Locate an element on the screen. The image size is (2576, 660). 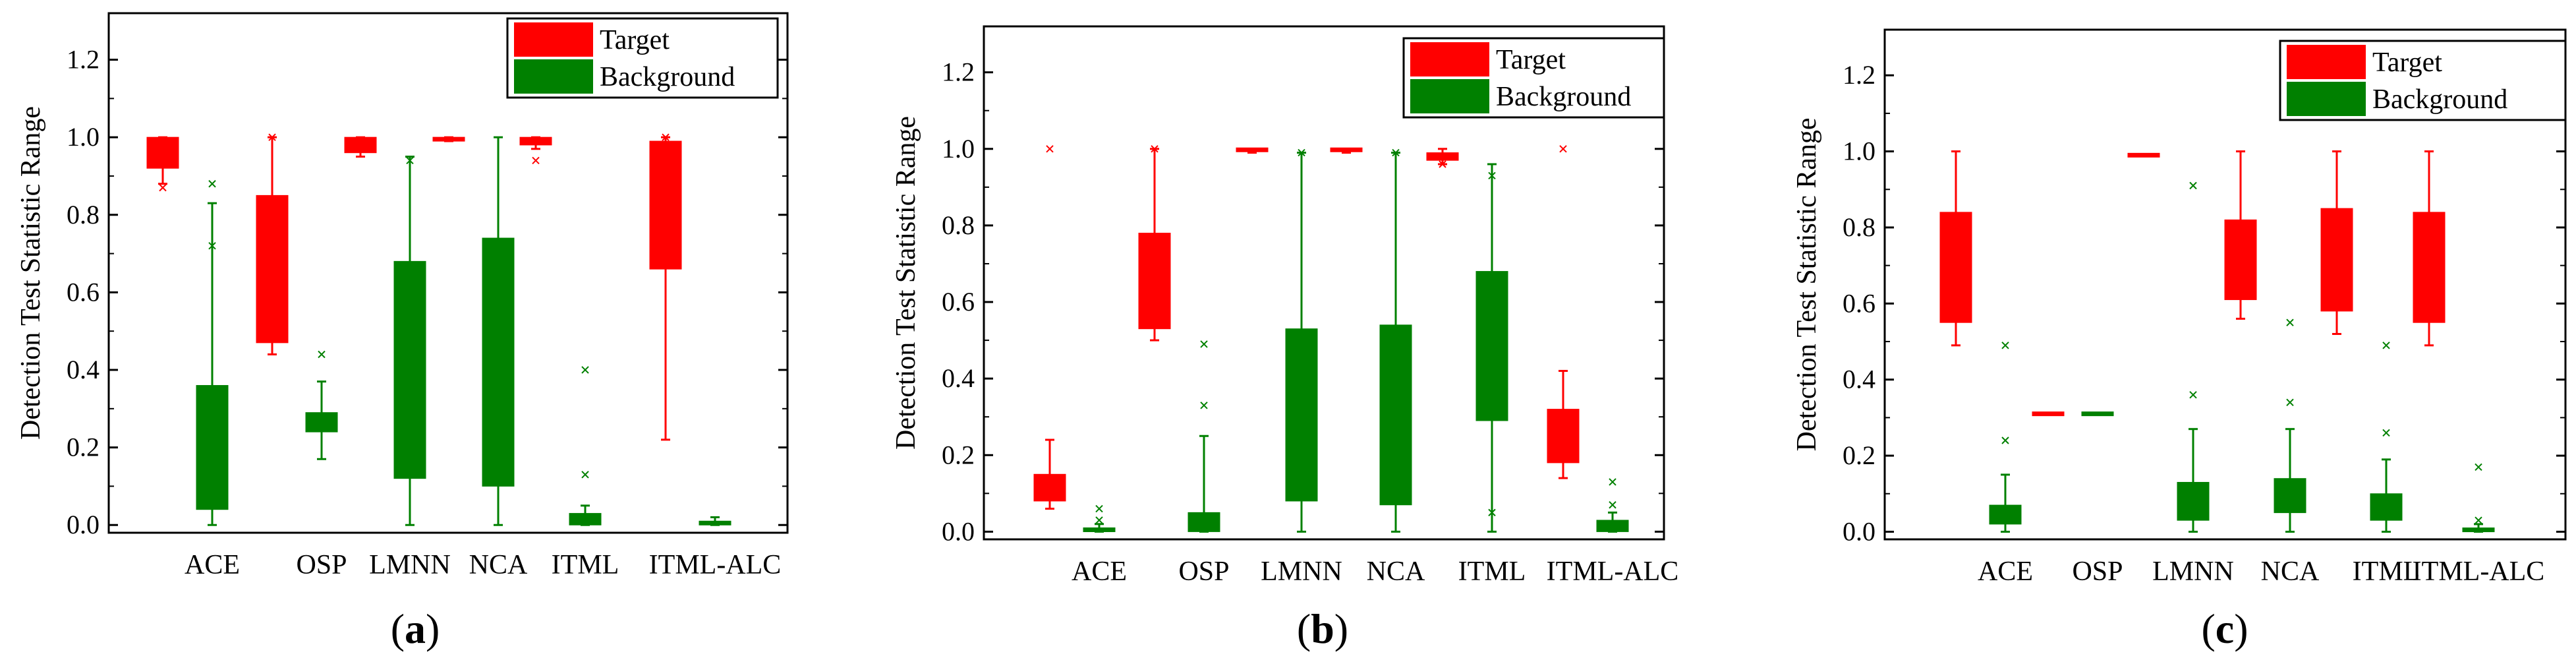
panel-caption: (b) is located at coordinates (1323, 628).